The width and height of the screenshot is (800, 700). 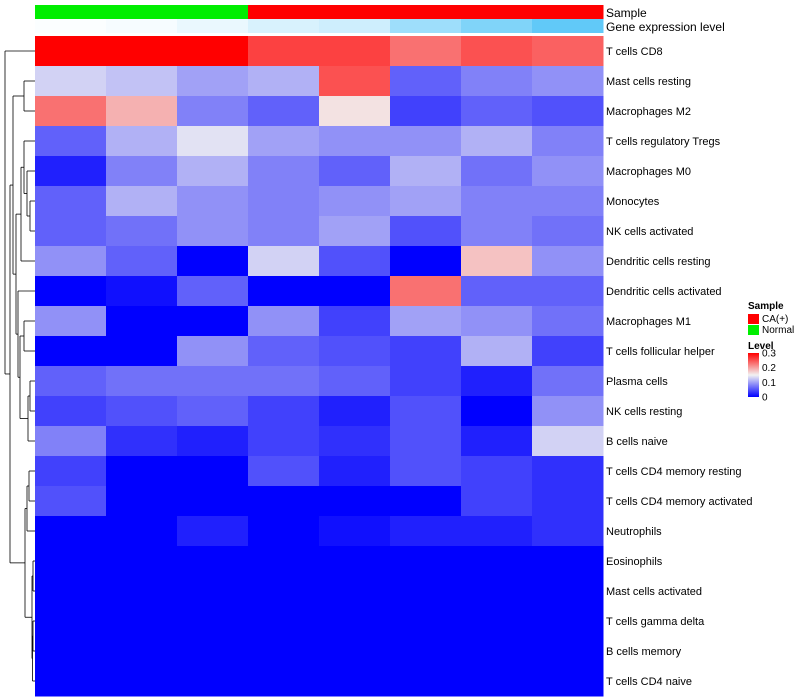 I want to click on row-label: Plasma cells, so click(x=637, y=382).